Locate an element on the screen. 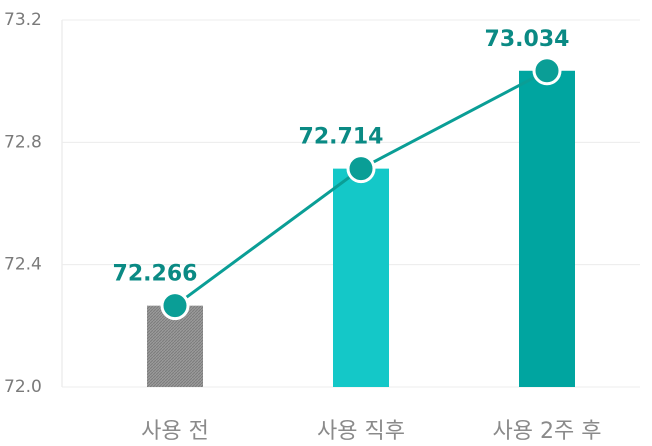 The height and width of the screenshot is (446, 652). value-label: 72.714 is located at coordinates (341, 137).